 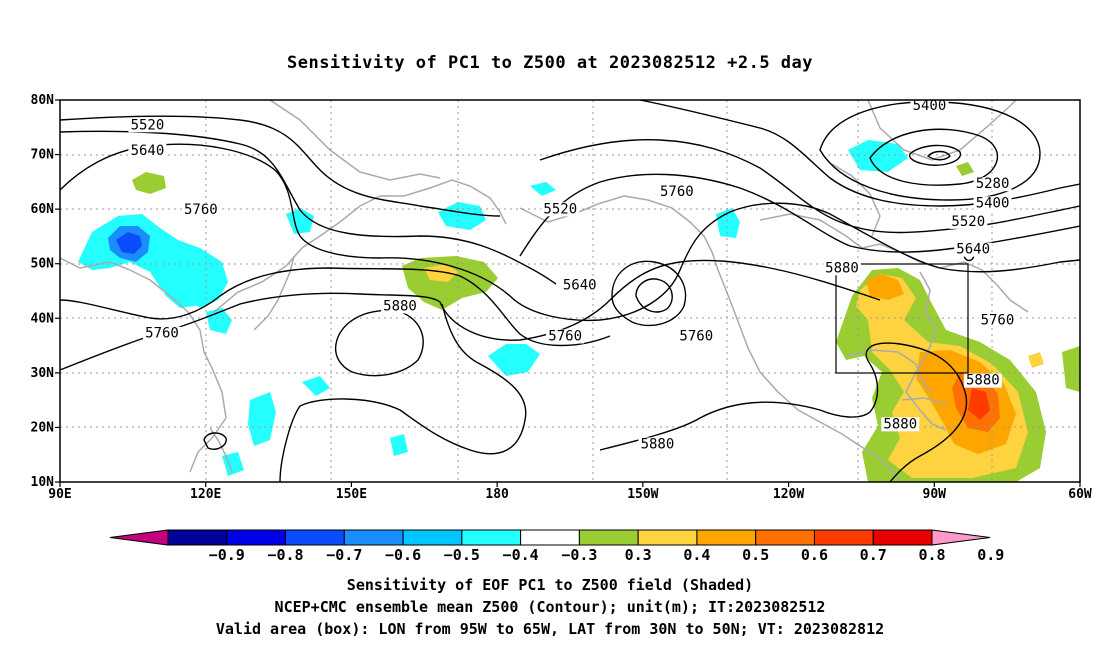 What do you see at coordinates (215, 441) in the screenshot?
I see `contour-5880-tiny-ring` at bounding box center [215, 441].